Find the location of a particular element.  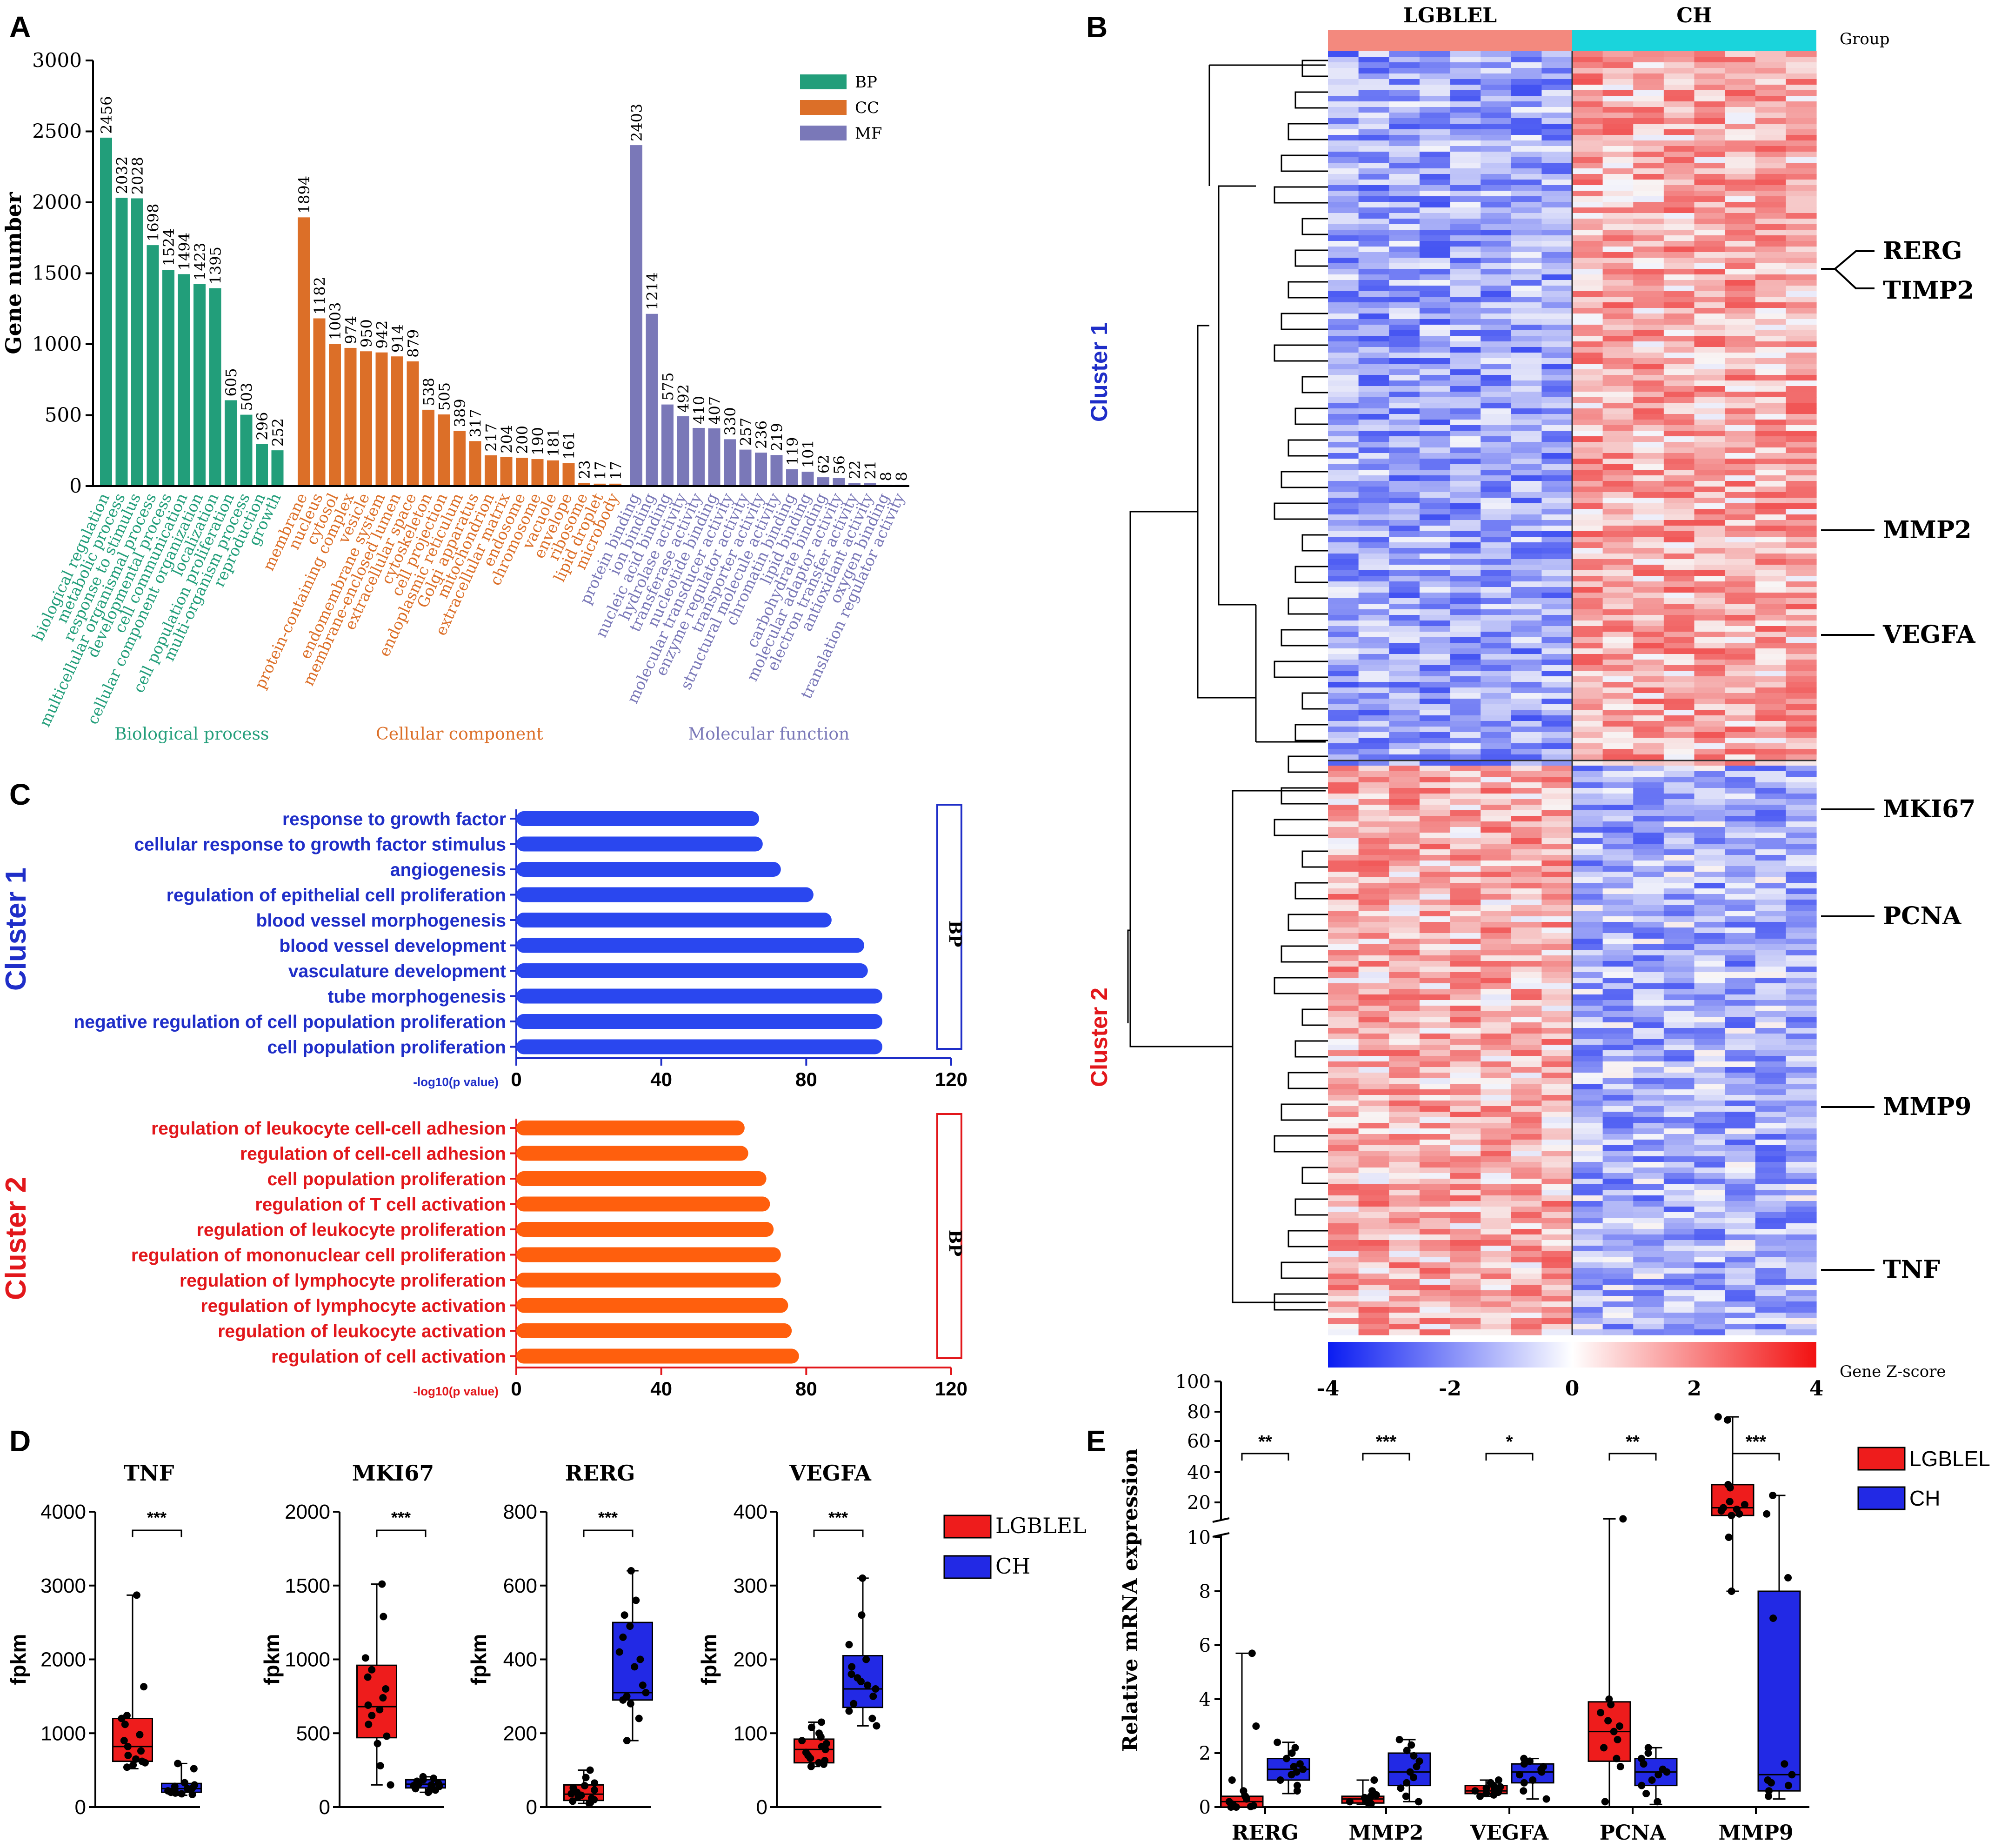

data-label: 1003 is located at coordinates (336, 321).